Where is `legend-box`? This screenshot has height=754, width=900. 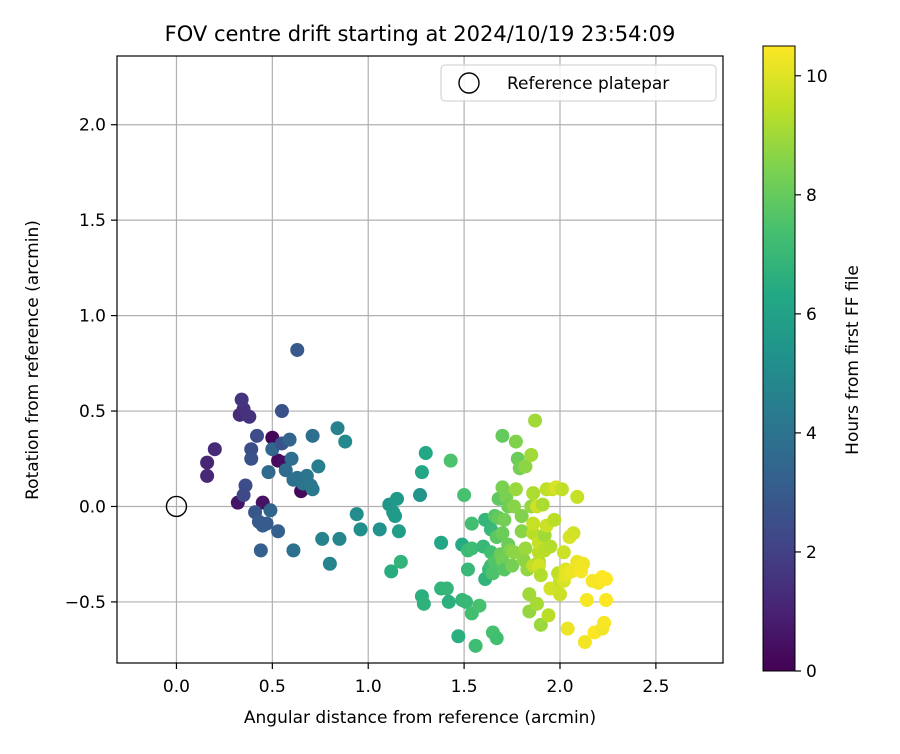
legend-box is located at coordinates (578, 83).